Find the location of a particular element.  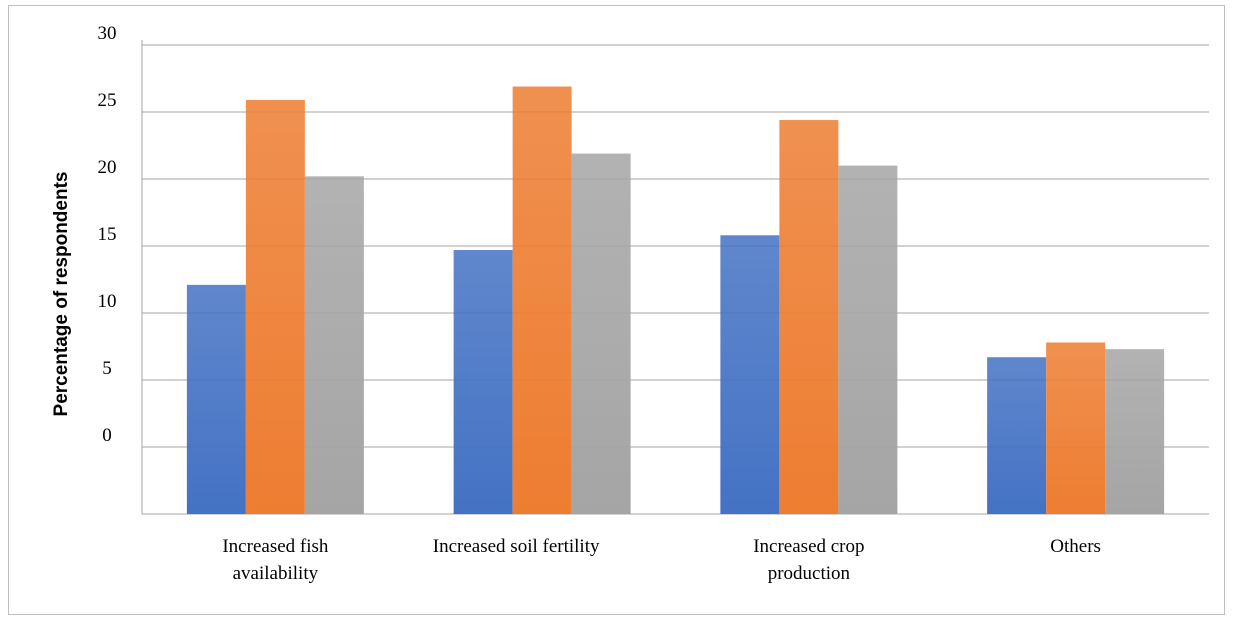

y-tick-label: 15 is located at coordinates (107, 234).